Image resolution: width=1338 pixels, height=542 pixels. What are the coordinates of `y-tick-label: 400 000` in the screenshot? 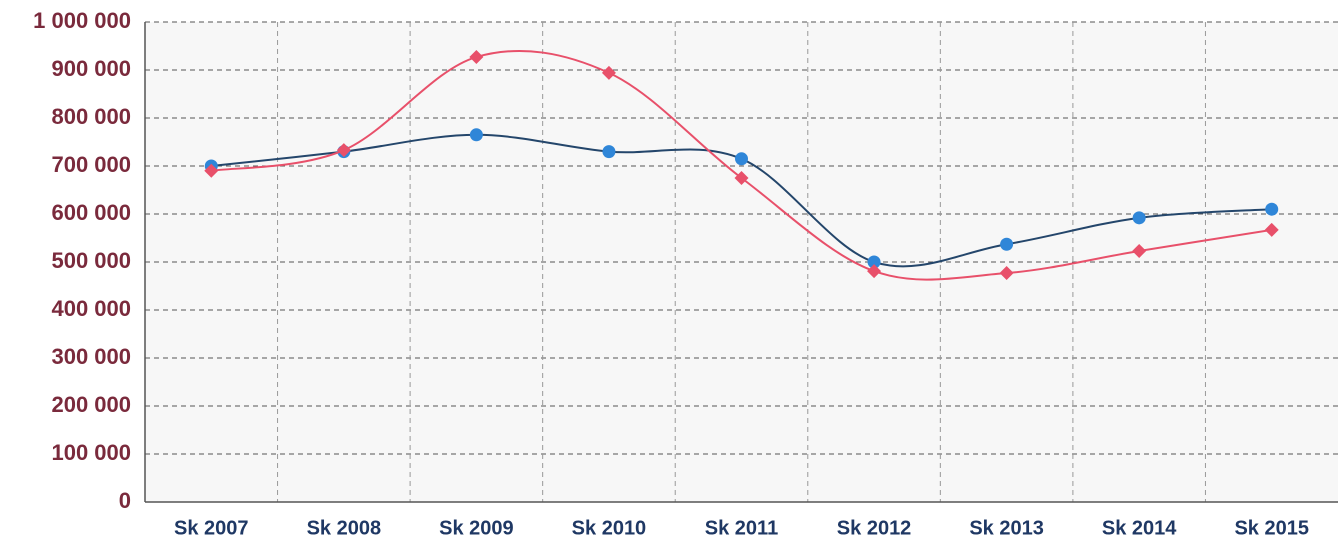 It's located at (91, 308).